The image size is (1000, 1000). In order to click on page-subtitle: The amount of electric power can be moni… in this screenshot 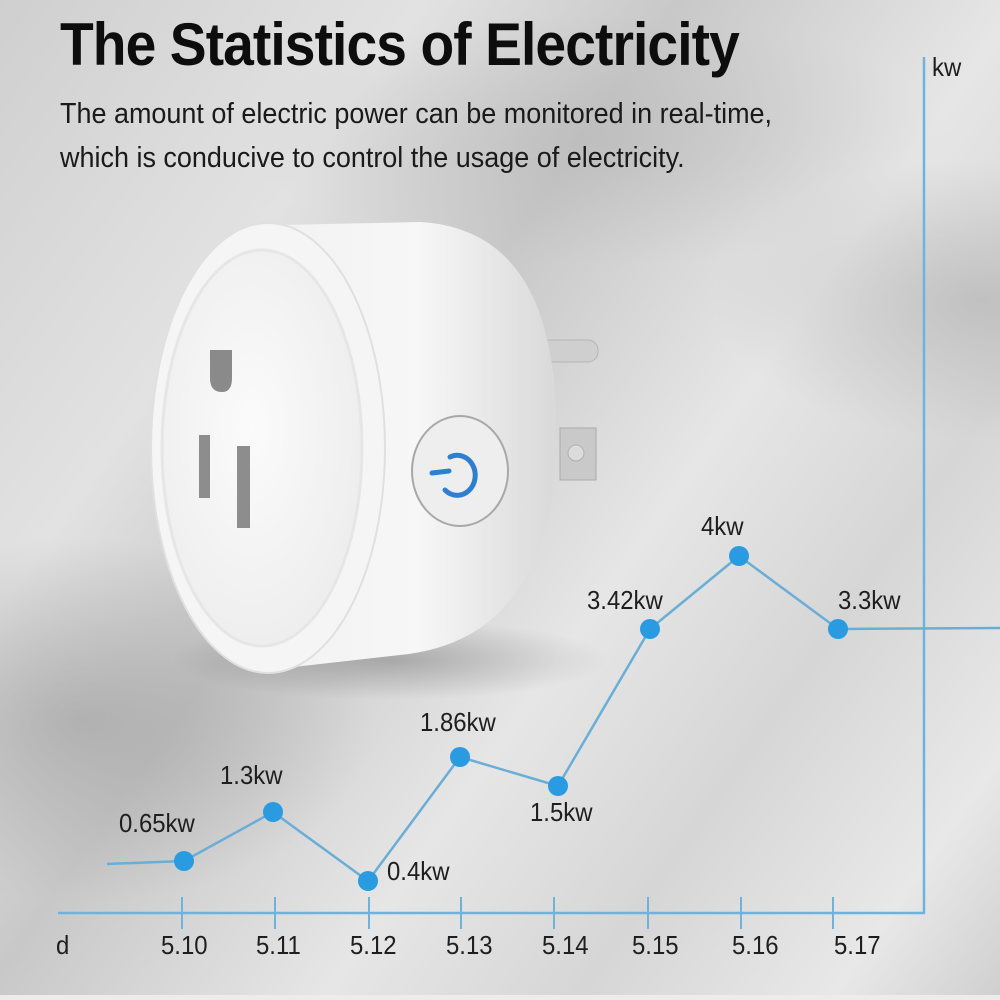, I will do `click(416, 136)`.